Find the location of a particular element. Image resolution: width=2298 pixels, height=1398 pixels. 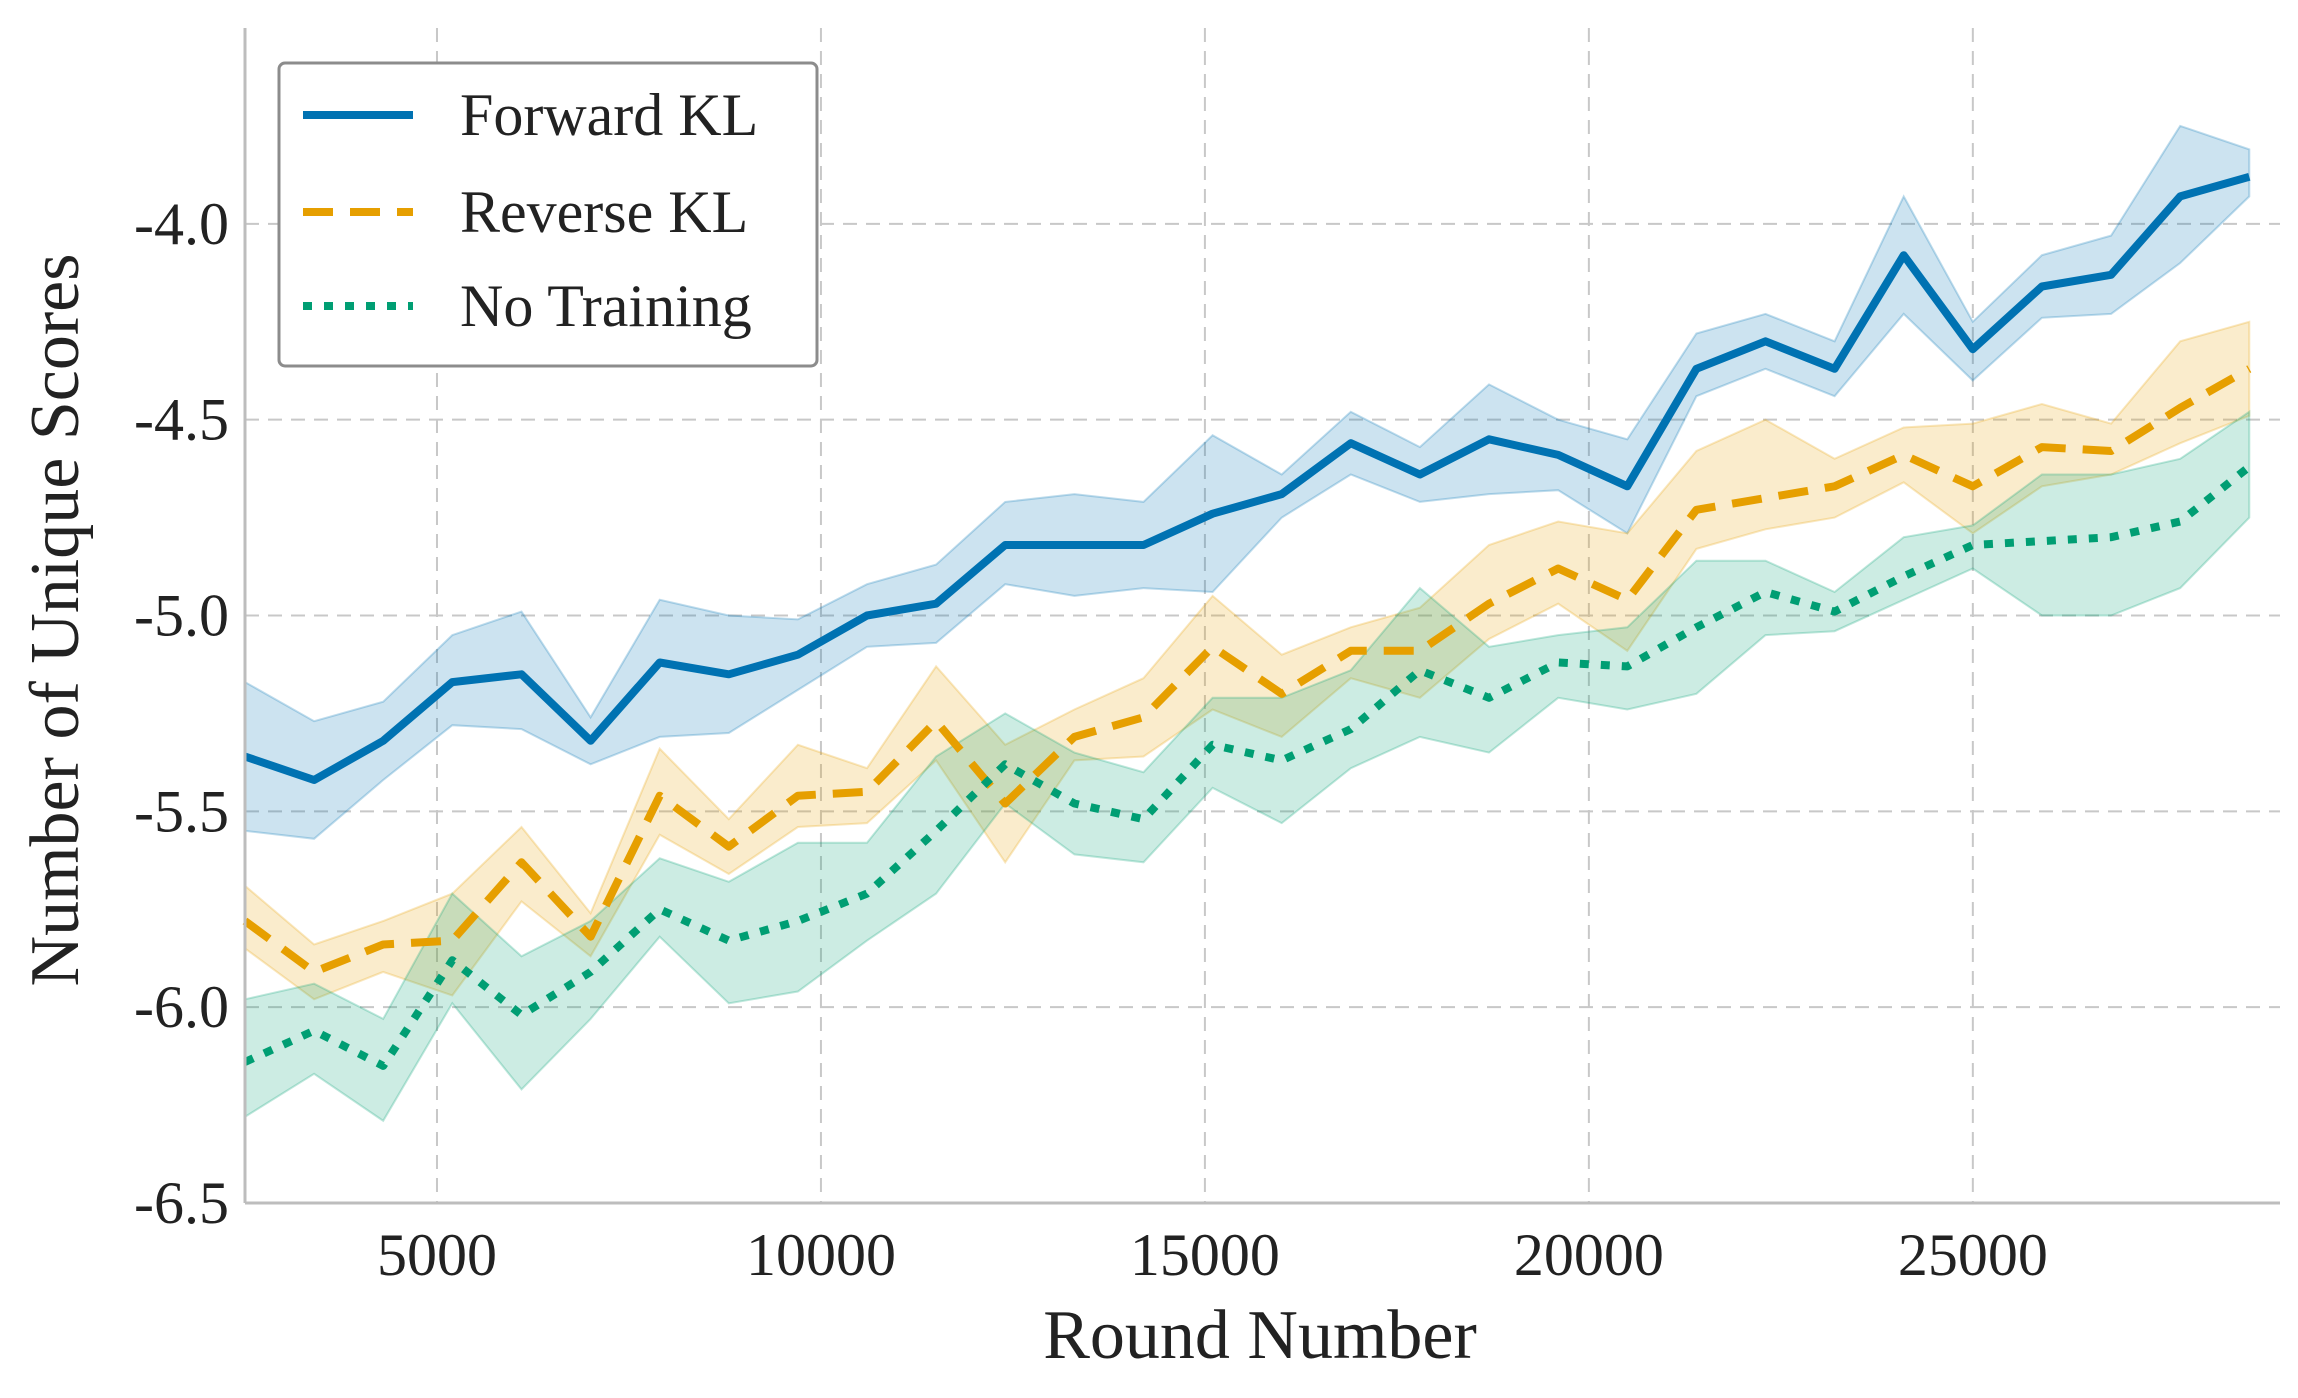

x-tick-label: 20000 is located at coordinates (1589, 1255).